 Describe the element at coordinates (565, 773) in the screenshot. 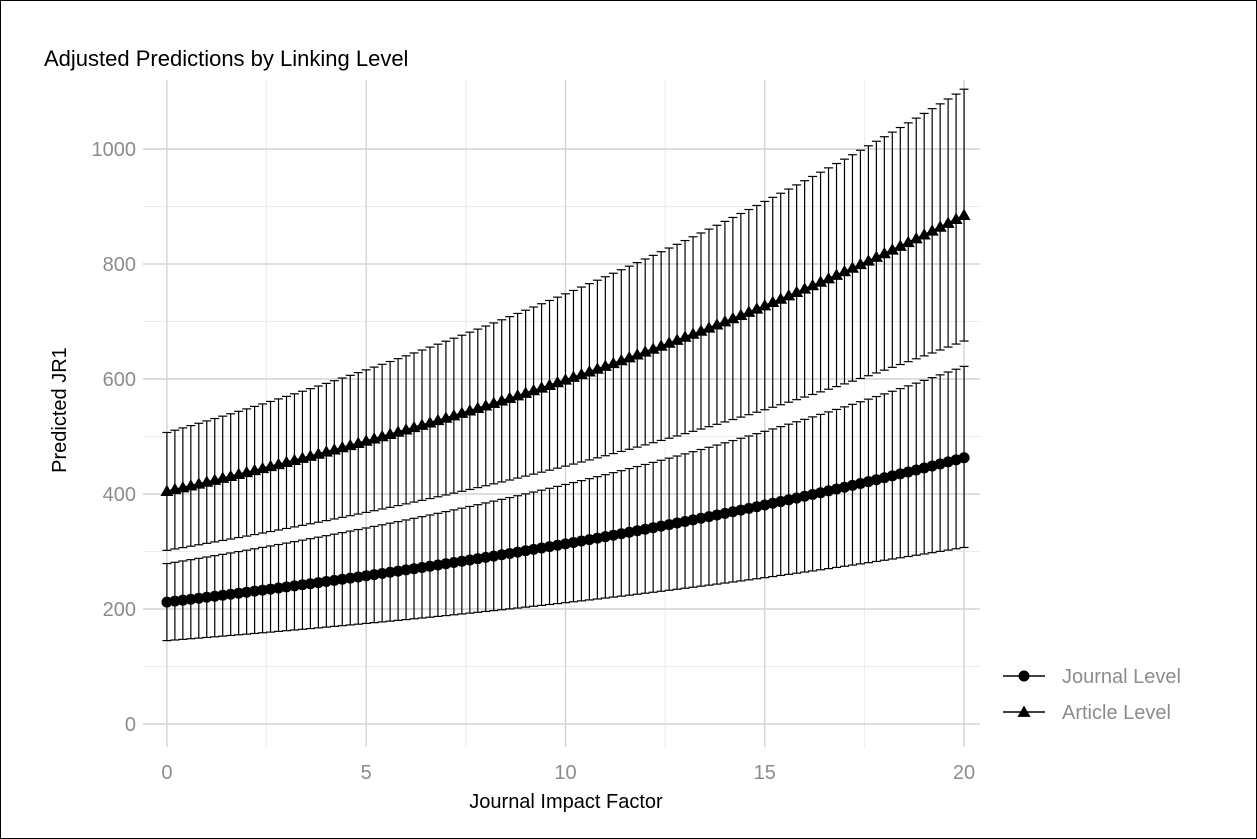

I see `x-tick-label: 10` at that location.